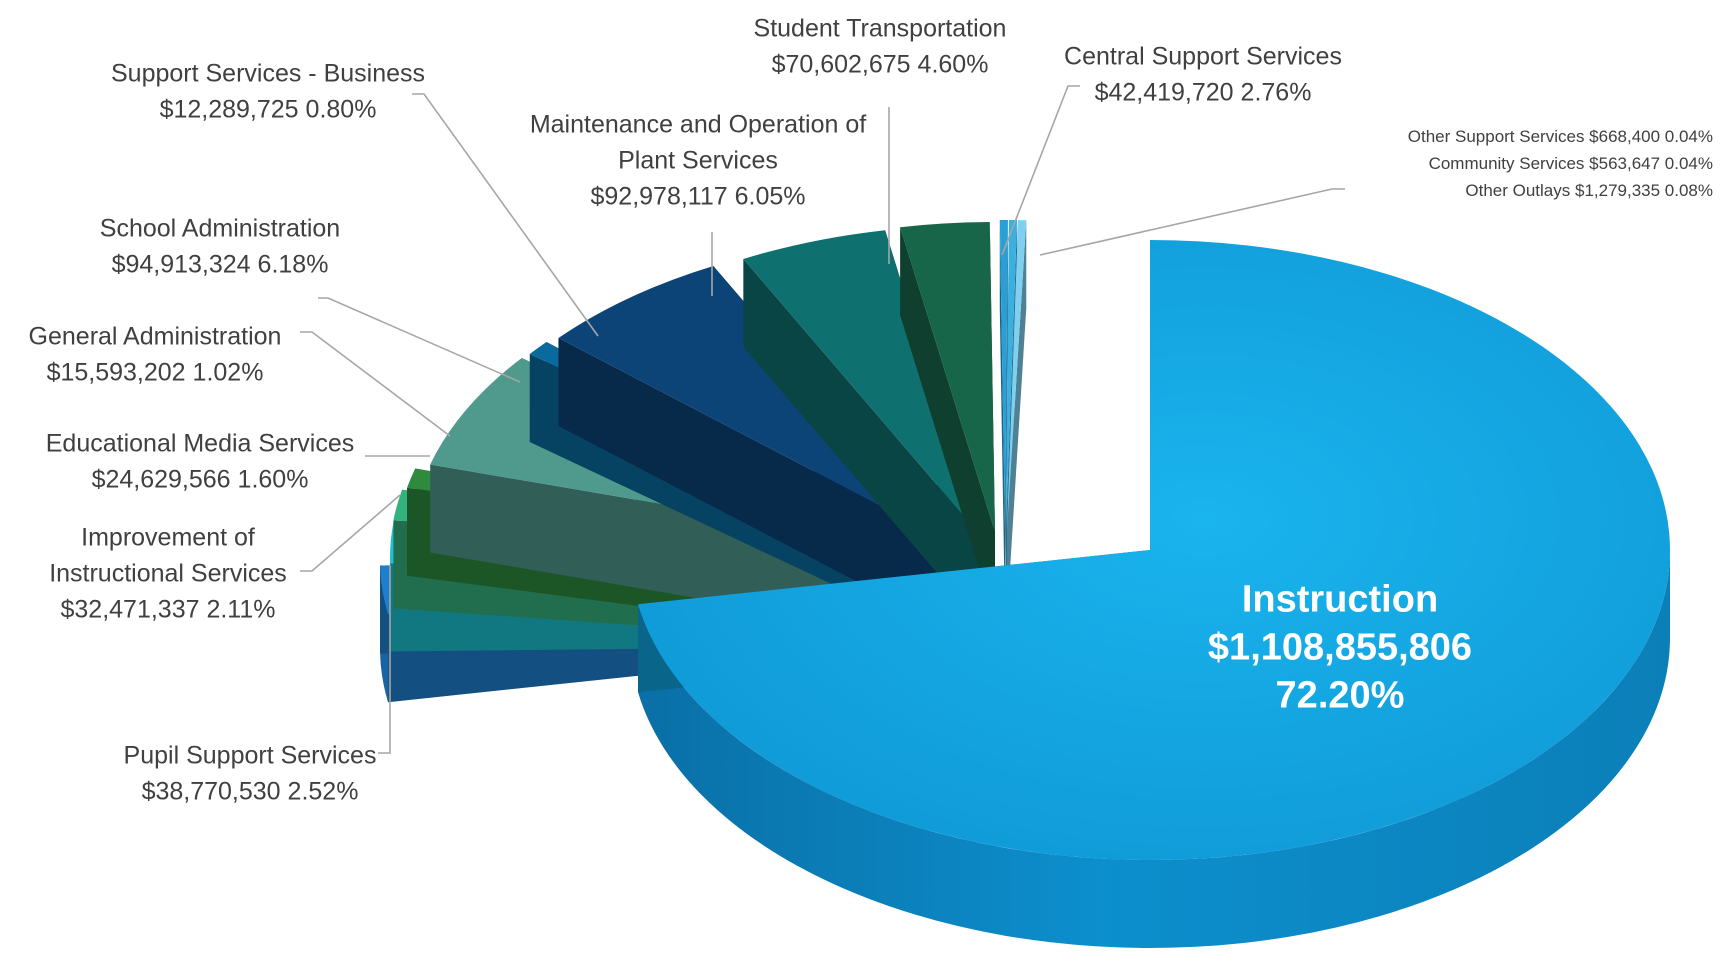 The height and width of the screenshot is (971, 1728). I want to click on slice-value-label: $70,602,675 4.60%, so click(880, 65).